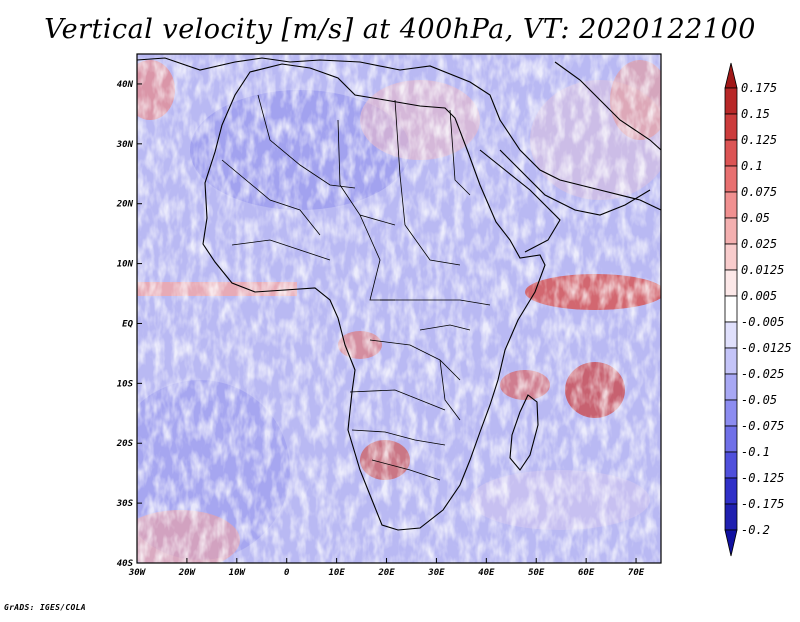  I want to click on lon-tick-label: 50E, so click(536, 573).